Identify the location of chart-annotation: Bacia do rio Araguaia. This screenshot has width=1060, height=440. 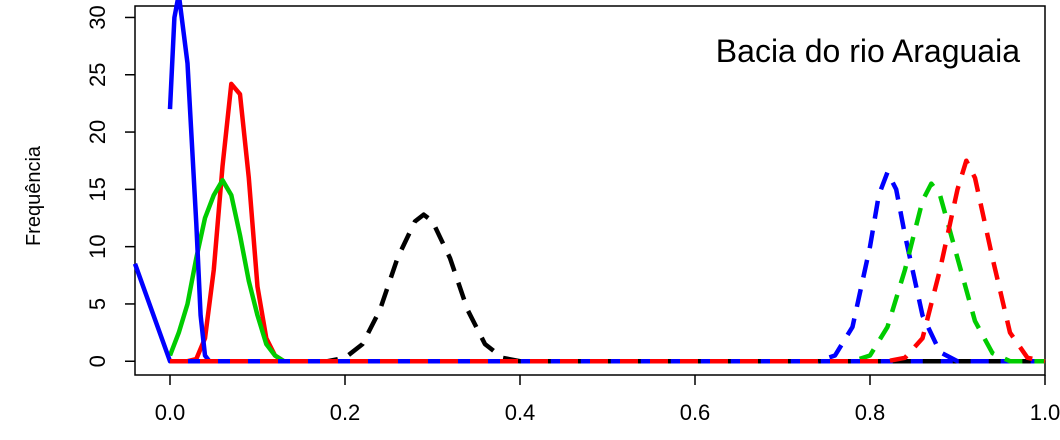
(868, 51).